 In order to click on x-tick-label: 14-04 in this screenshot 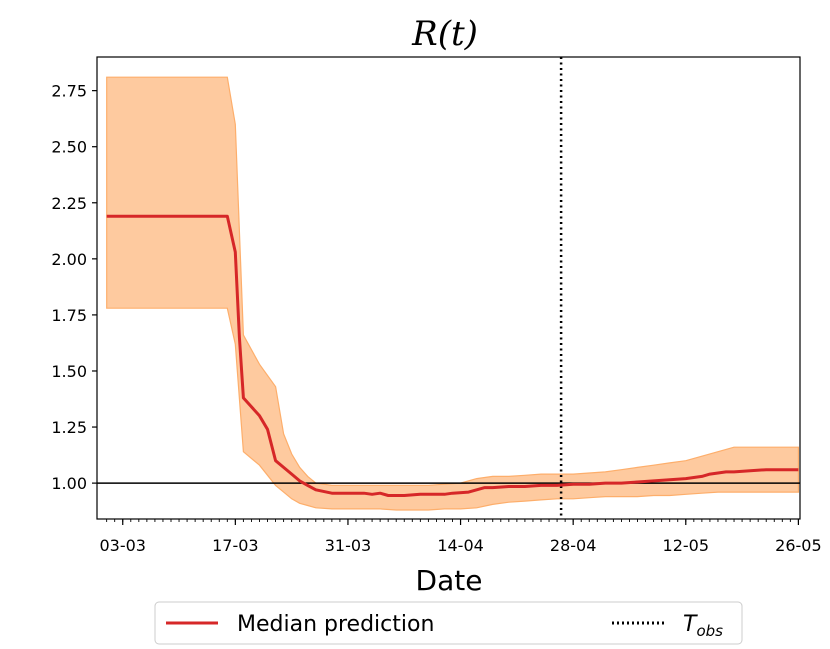, I will do `click(460, 545)`.